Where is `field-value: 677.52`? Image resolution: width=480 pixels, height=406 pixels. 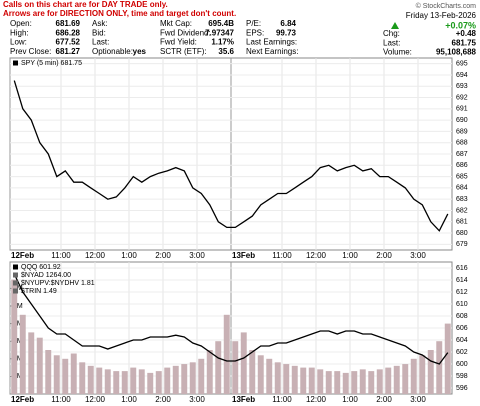
field-value: 677.52 is located at coordinates (68, 42).